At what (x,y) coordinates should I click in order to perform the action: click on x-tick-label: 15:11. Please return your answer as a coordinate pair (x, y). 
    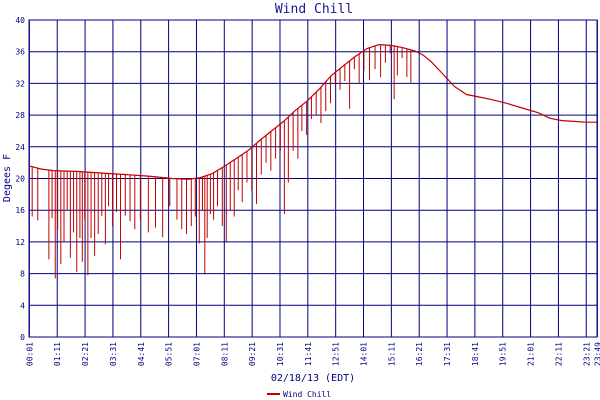
    Looking at the image, I should click on (391, 354).